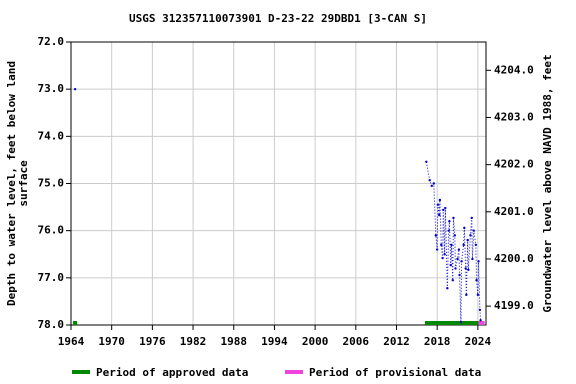 Image resolution: width=576 pixels, height=384 pixels. I want to click on y2-axis-label: Groundwater level above NAVD 1988, feet, so click(547, 183).